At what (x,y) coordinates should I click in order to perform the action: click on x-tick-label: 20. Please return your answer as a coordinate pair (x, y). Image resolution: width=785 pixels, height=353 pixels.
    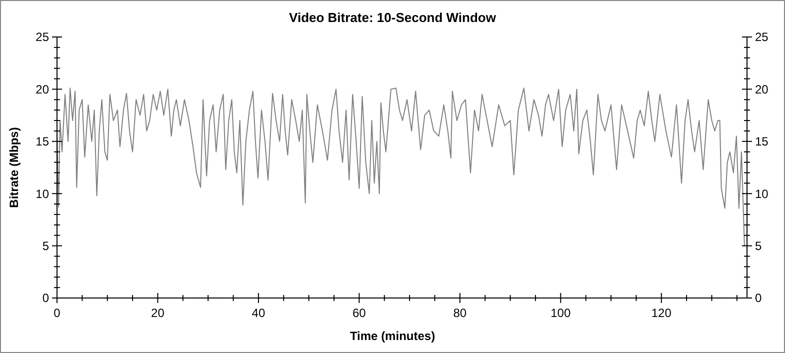
    Looking at the image, I should click on (158, 313).